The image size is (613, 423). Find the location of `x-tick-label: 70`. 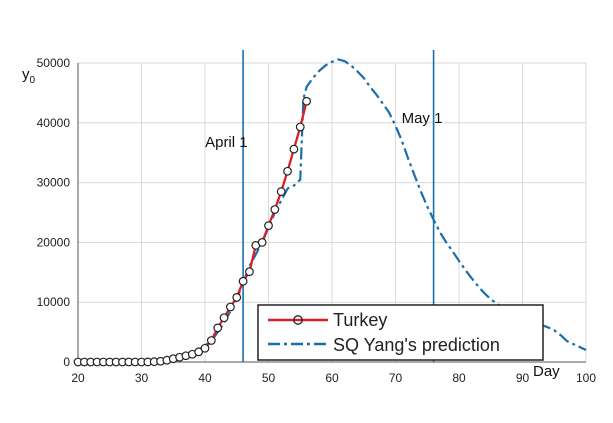

x-tick-label: 70 is located at coordinates (396, 378).